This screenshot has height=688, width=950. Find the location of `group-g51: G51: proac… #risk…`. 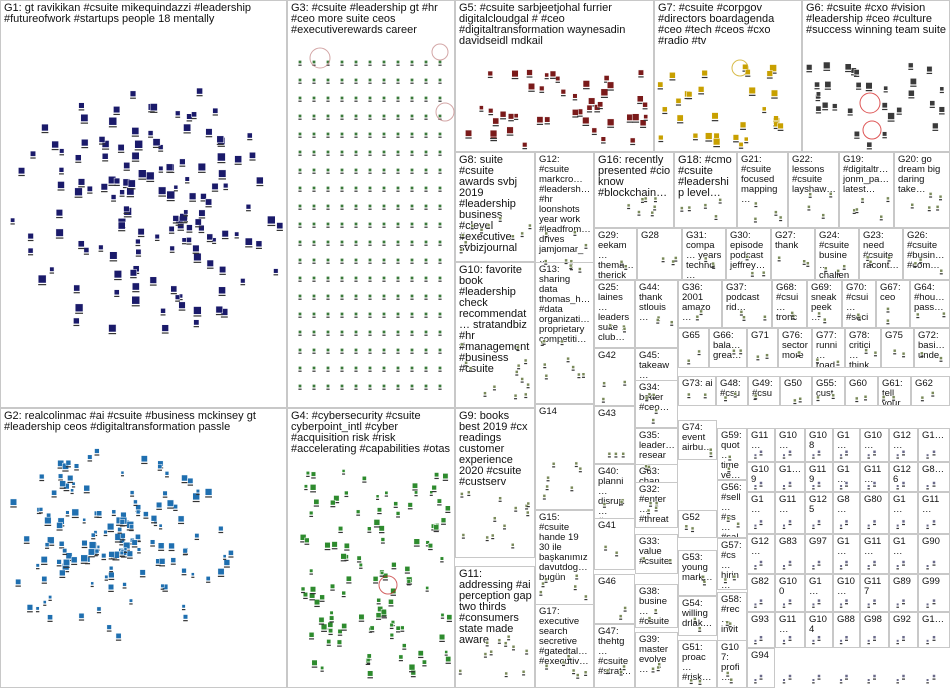

group-g51: G51: proac… #risk… is located at coordinates (697, 664).